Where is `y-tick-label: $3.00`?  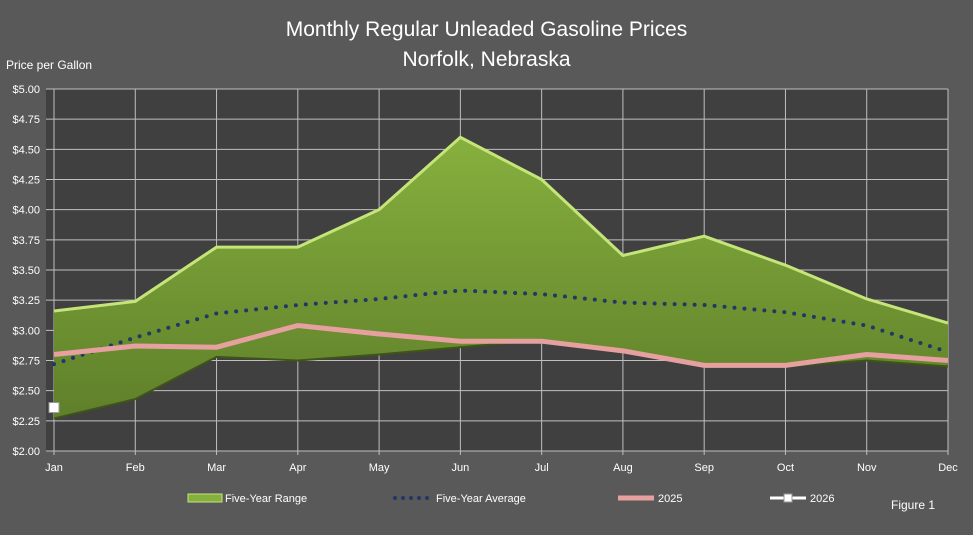 y-tick-label: $3.00 is located at coordinates (26, 331).